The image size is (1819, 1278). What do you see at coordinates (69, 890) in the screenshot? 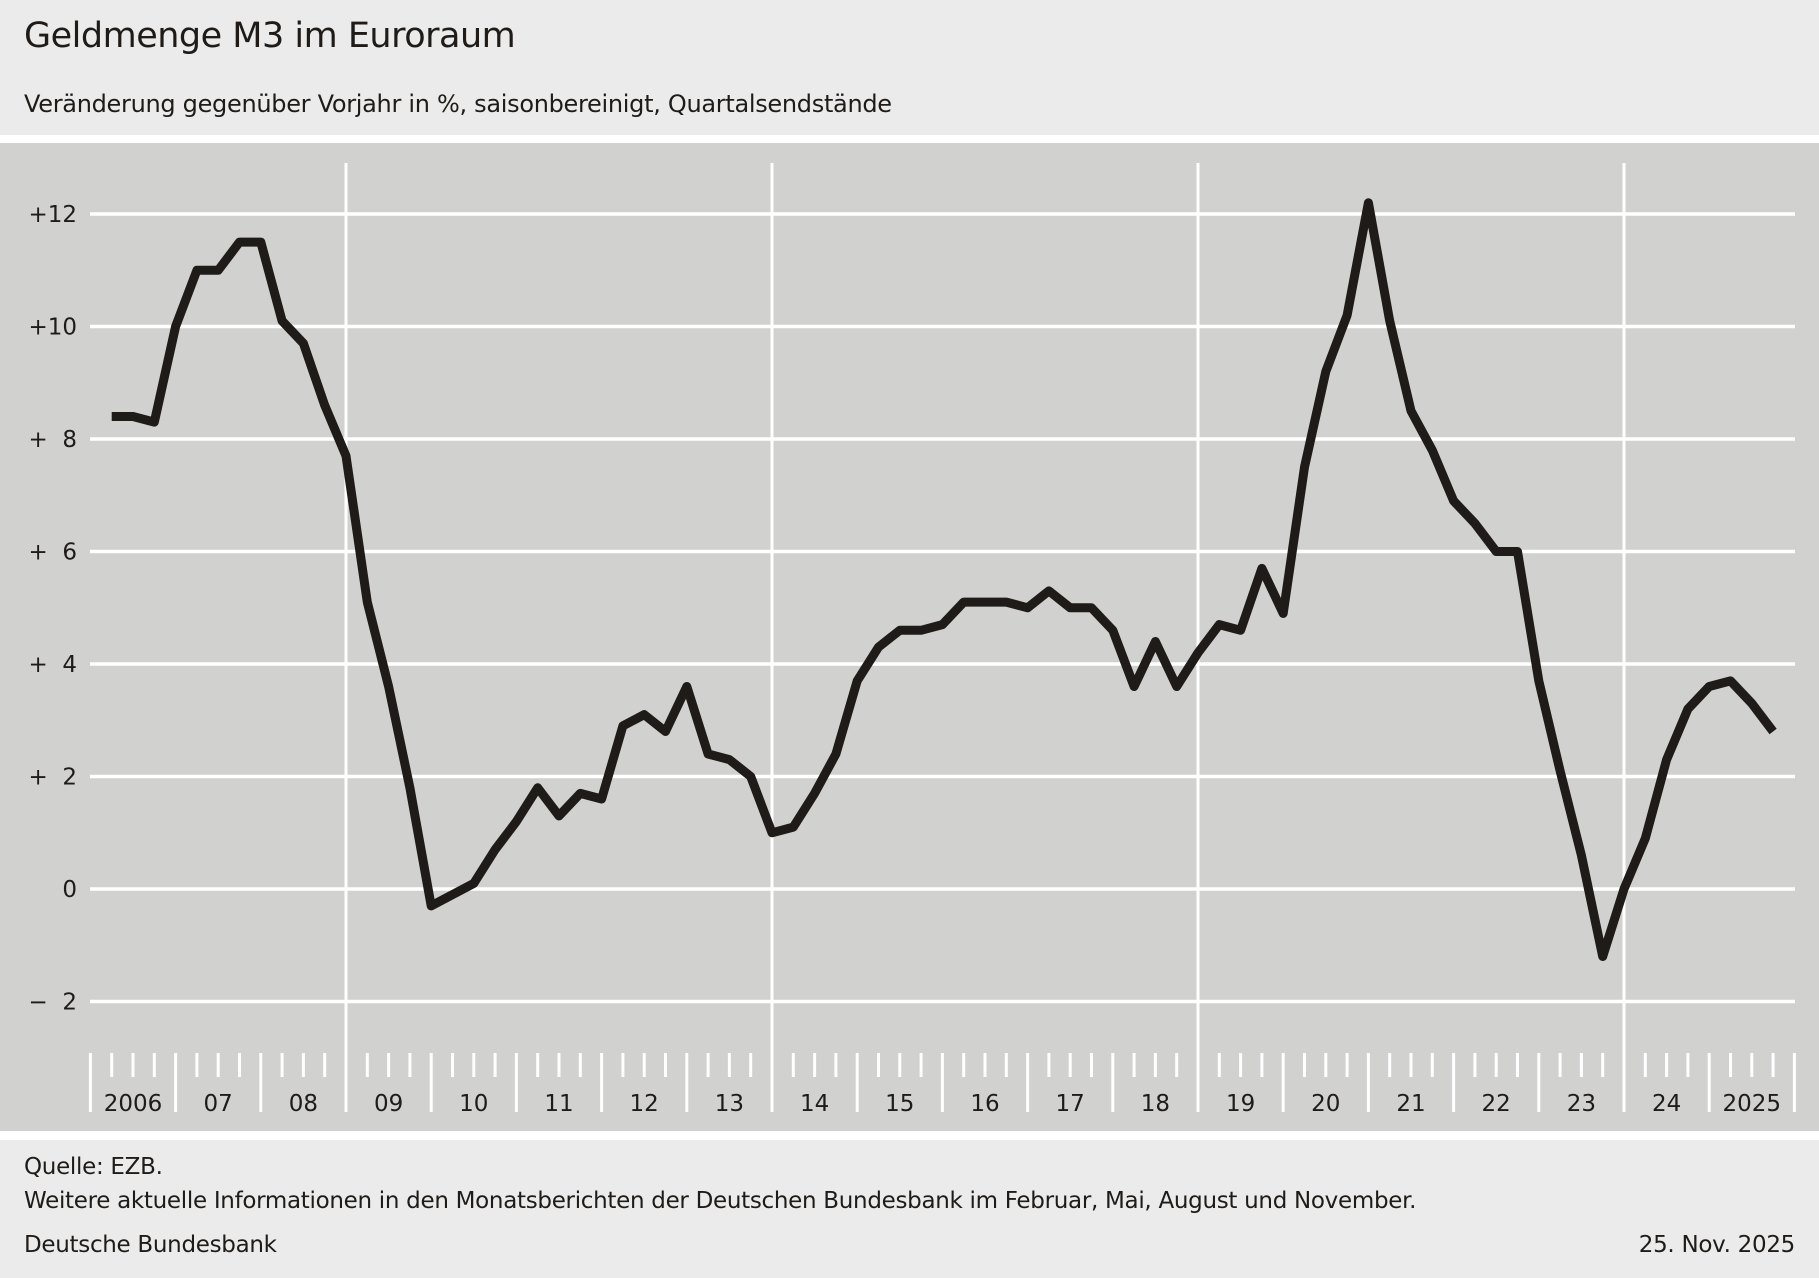
I see `y-tick-label: 0` at bounding box center [69, 890].